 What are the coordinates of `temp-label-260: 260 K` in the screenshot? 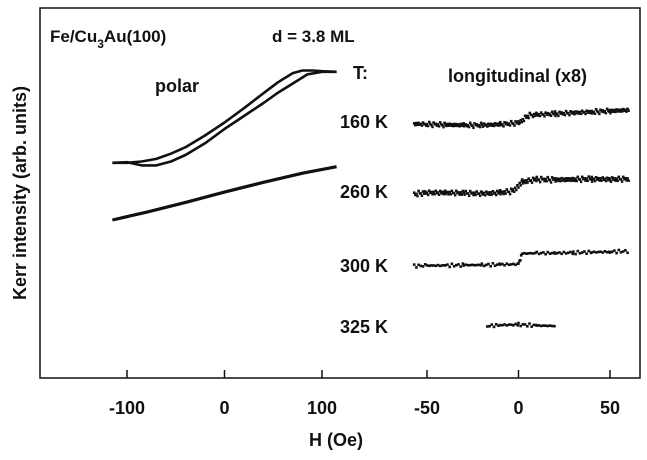 It's located at (364, 192).